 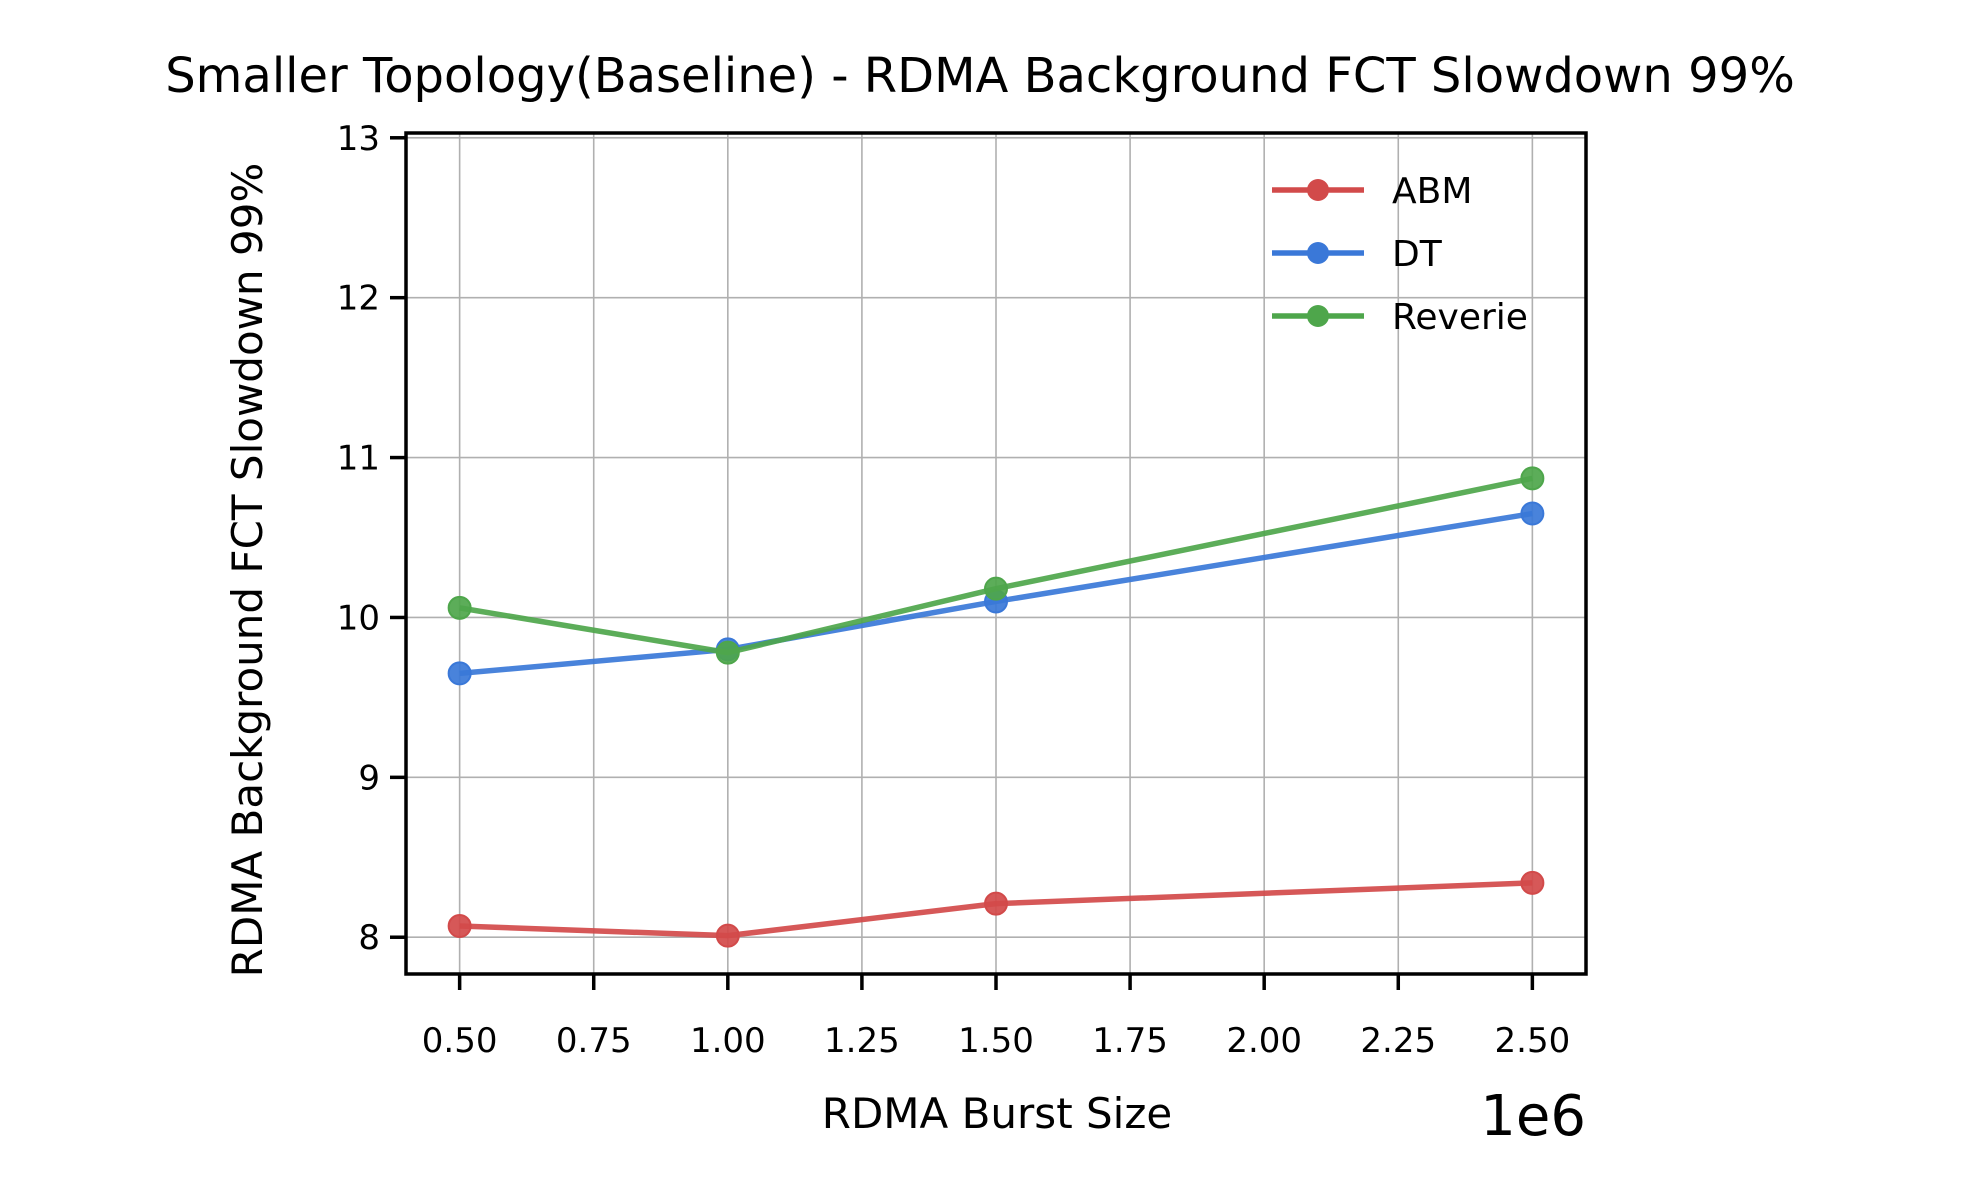 I want to click on series-reverie, so click(x=996, y=565).